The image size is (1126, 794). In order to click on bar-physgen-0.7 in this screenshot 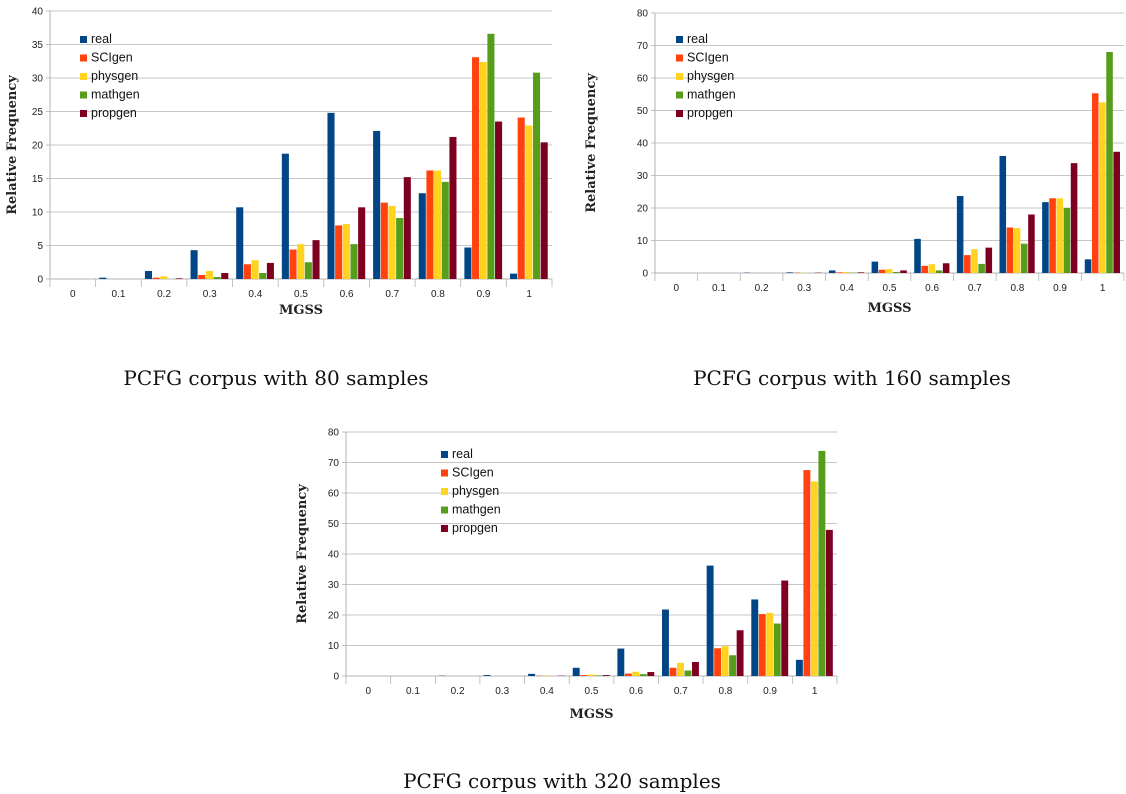, I will do `click(392, 242)`.